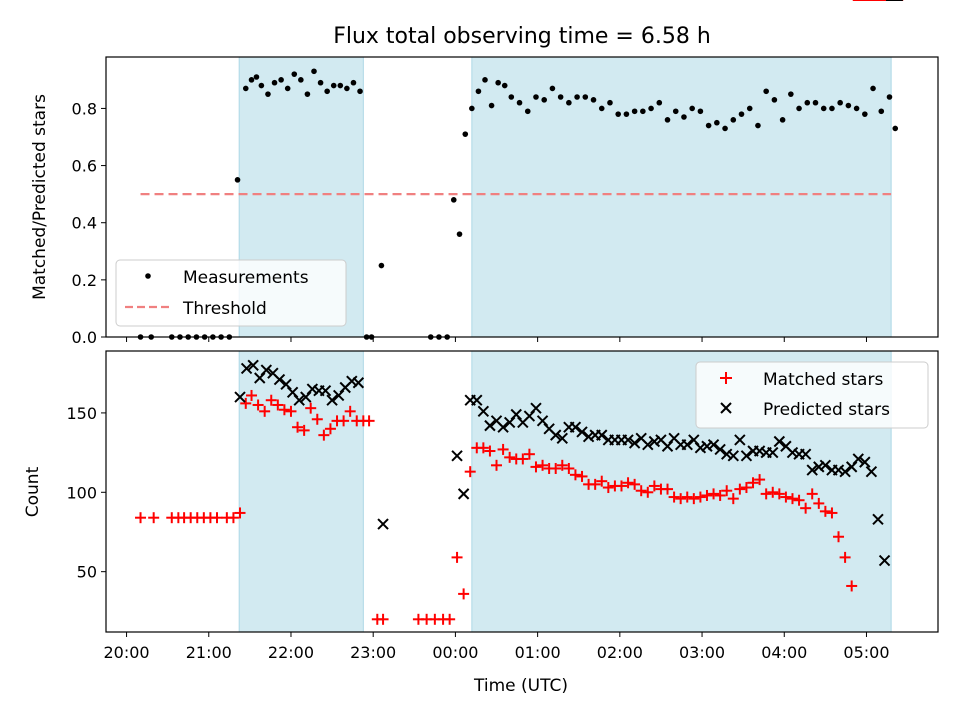 The image size is (960, 720). What do you see at coordinates (823, 380) in the screenshot?
I see `legend-matched-label: Matched stars` at bounding box center [823, 380].